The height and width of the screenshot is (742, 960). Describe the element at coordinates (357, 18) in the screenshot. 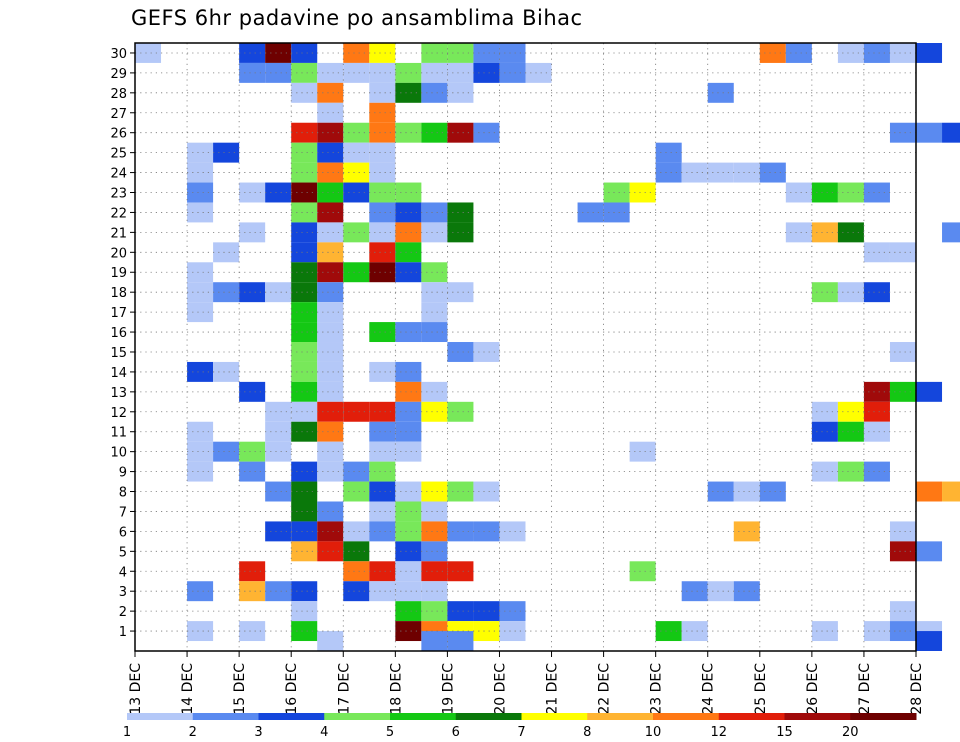

I see `chart-title: GEFS 6hr padavine po ansamblima Bihac` at that location.